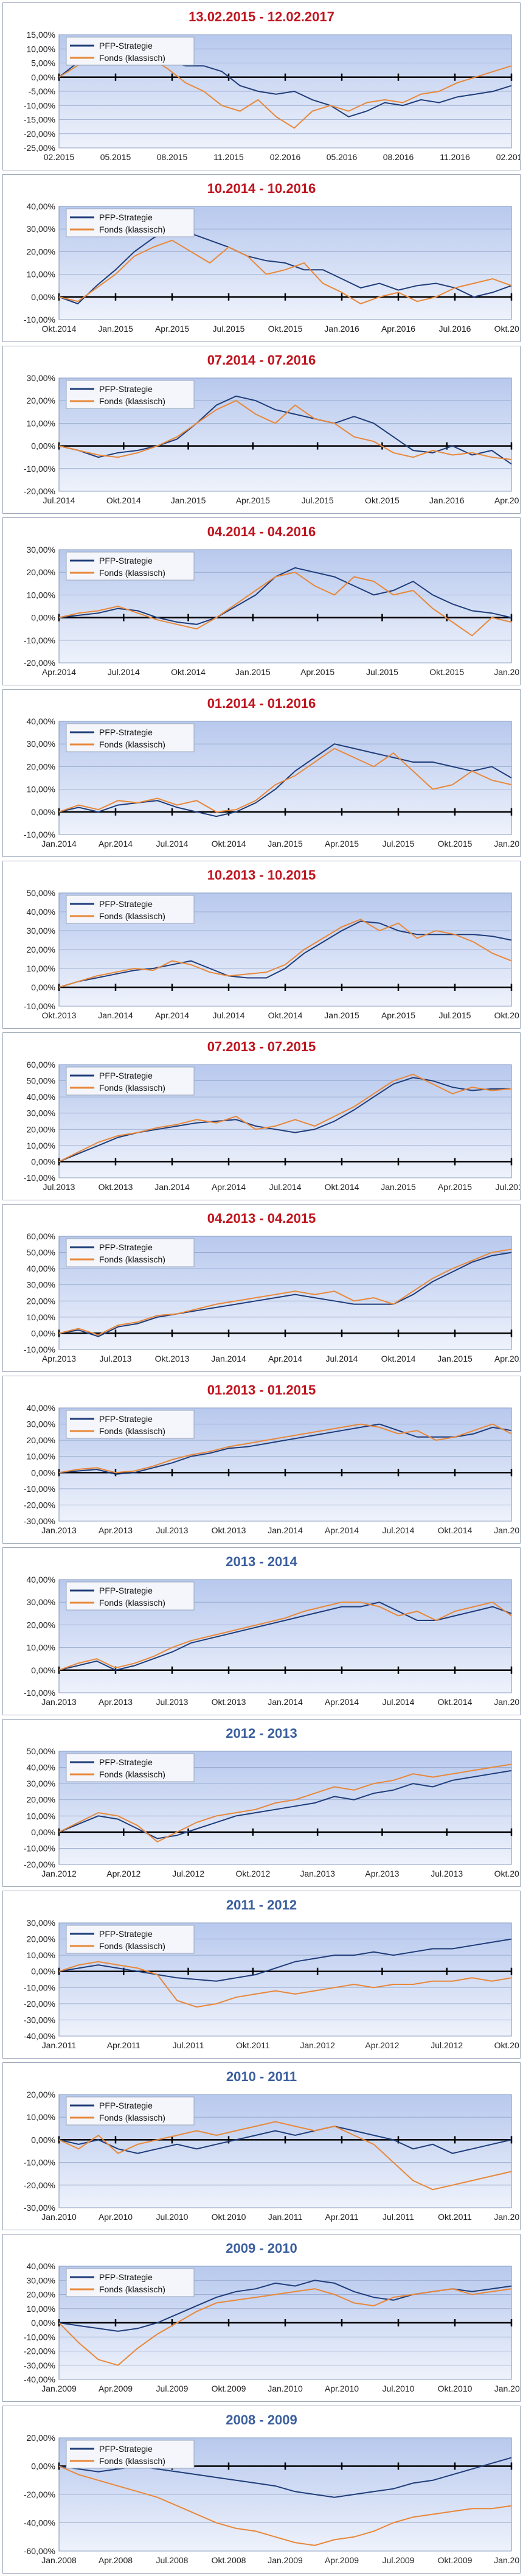 The height and width of the screenshot is (2576, 523). Describe the element at coordinates (342, 1358) in the screenshot. I see `x-tick-label: Jul.2014` at that location.